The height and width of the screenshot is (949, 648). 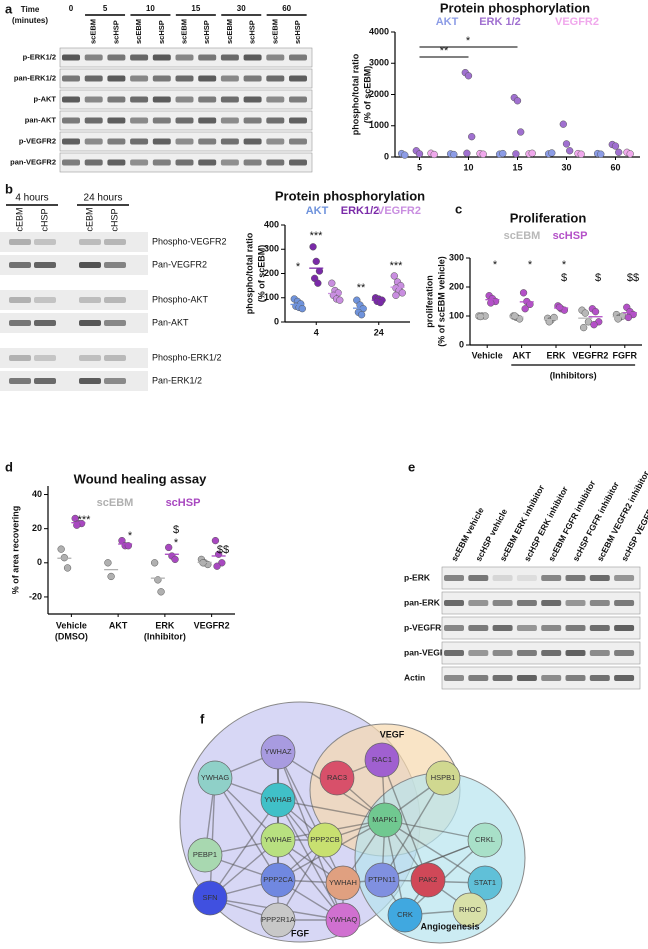 What do you see at coordinates (85, 520) in the screenshot?
I see `annotation: ***` at bounding box center [85, 520].